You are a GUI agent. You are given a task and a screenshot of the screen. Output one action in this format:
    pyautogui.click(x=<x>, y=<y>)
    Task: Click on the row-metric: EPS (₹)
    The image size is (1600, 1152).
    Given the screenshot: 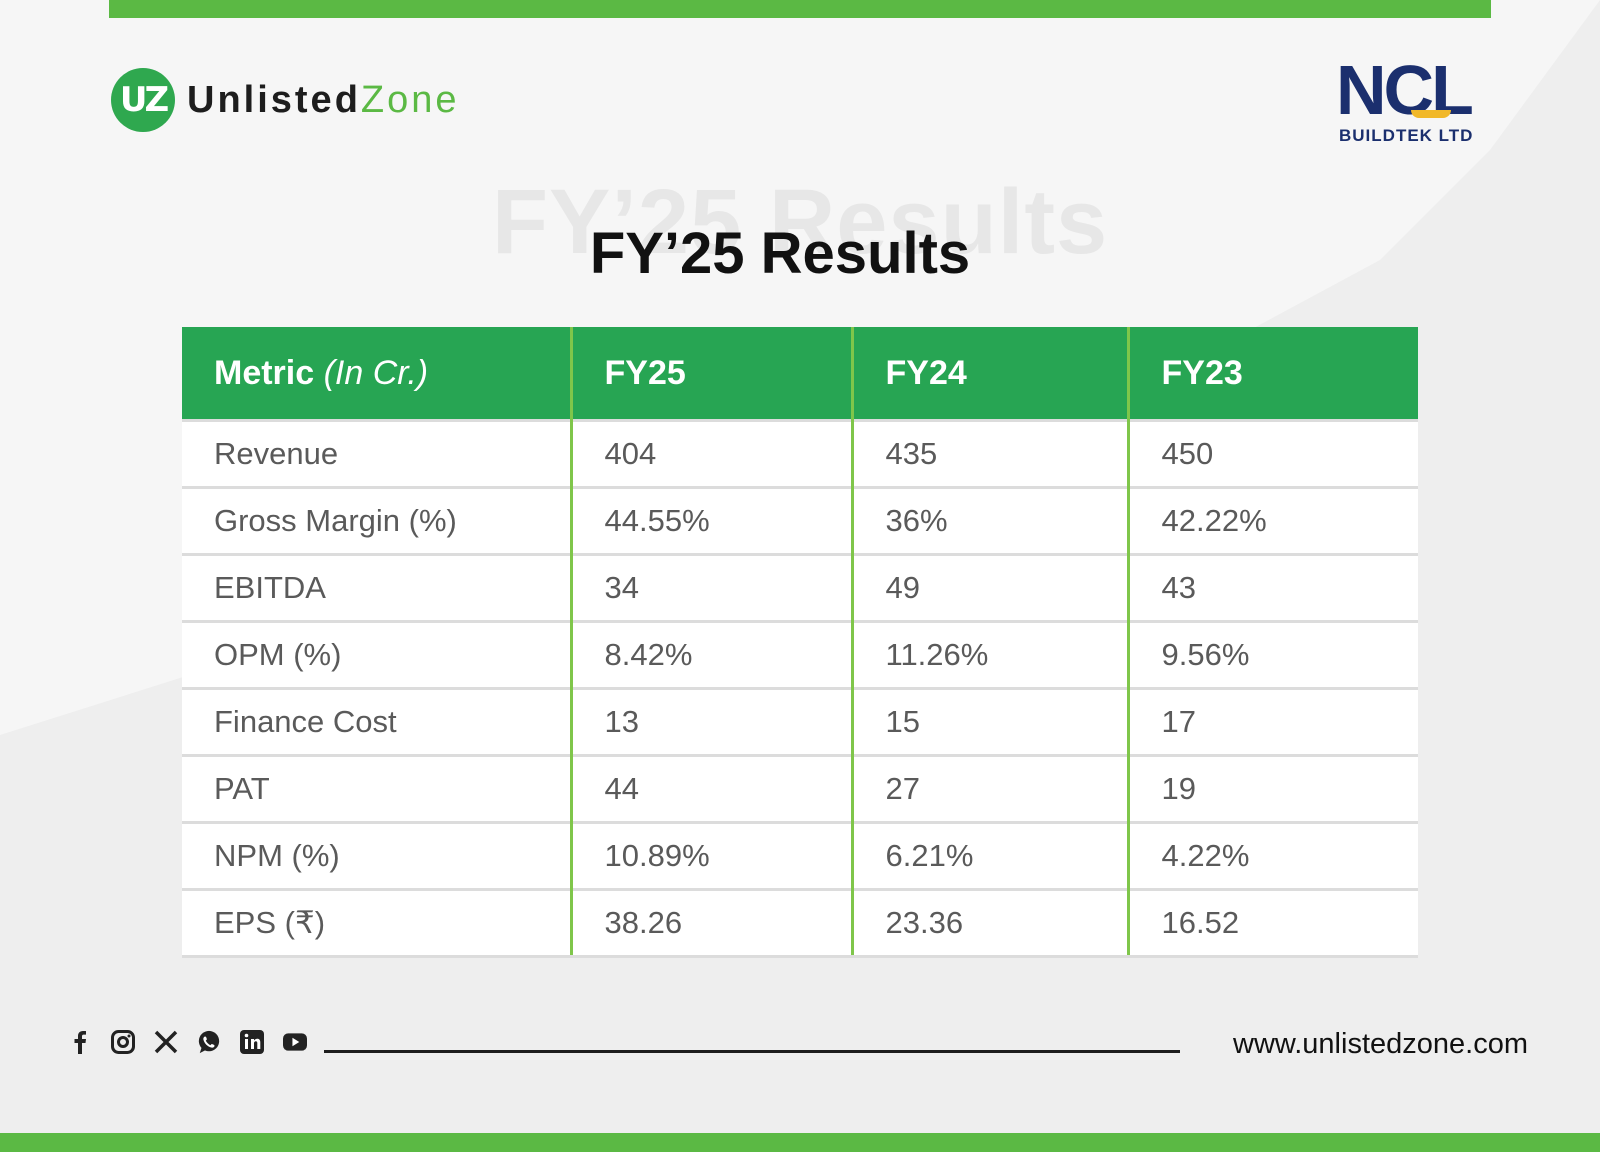 What is the action you would take?
    pyautogui.click(x=376, y=923)
    